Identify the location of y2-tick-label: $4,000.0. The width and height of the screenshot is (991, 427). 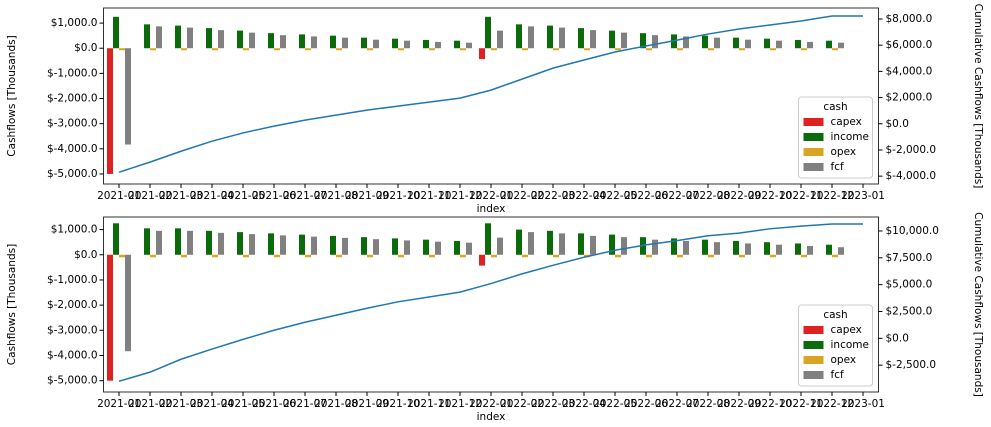
(909, 71).